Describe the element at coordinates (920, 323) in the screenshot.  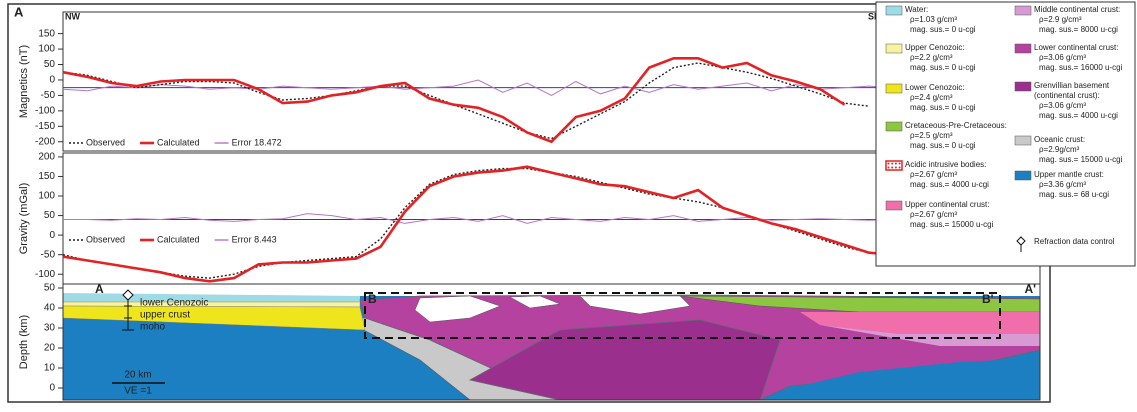
I see `upper-continental-crust` at that location.